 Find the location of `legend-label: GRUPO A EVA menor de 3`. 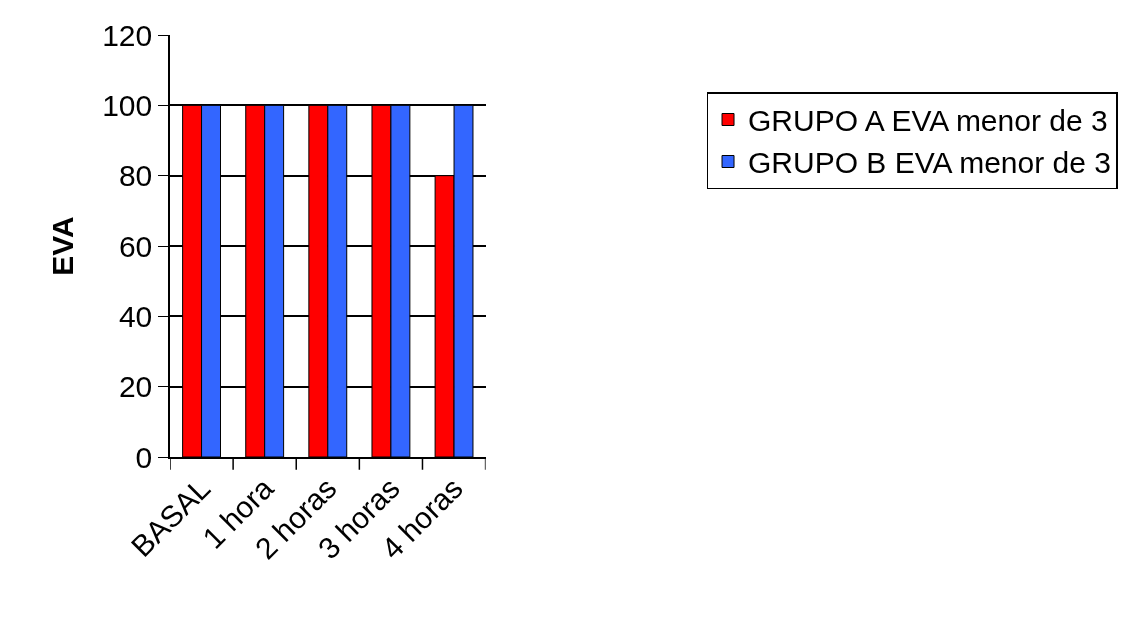

legend-label: GRUPO A EVA menor de 3 is located at coordinates (928, 121).